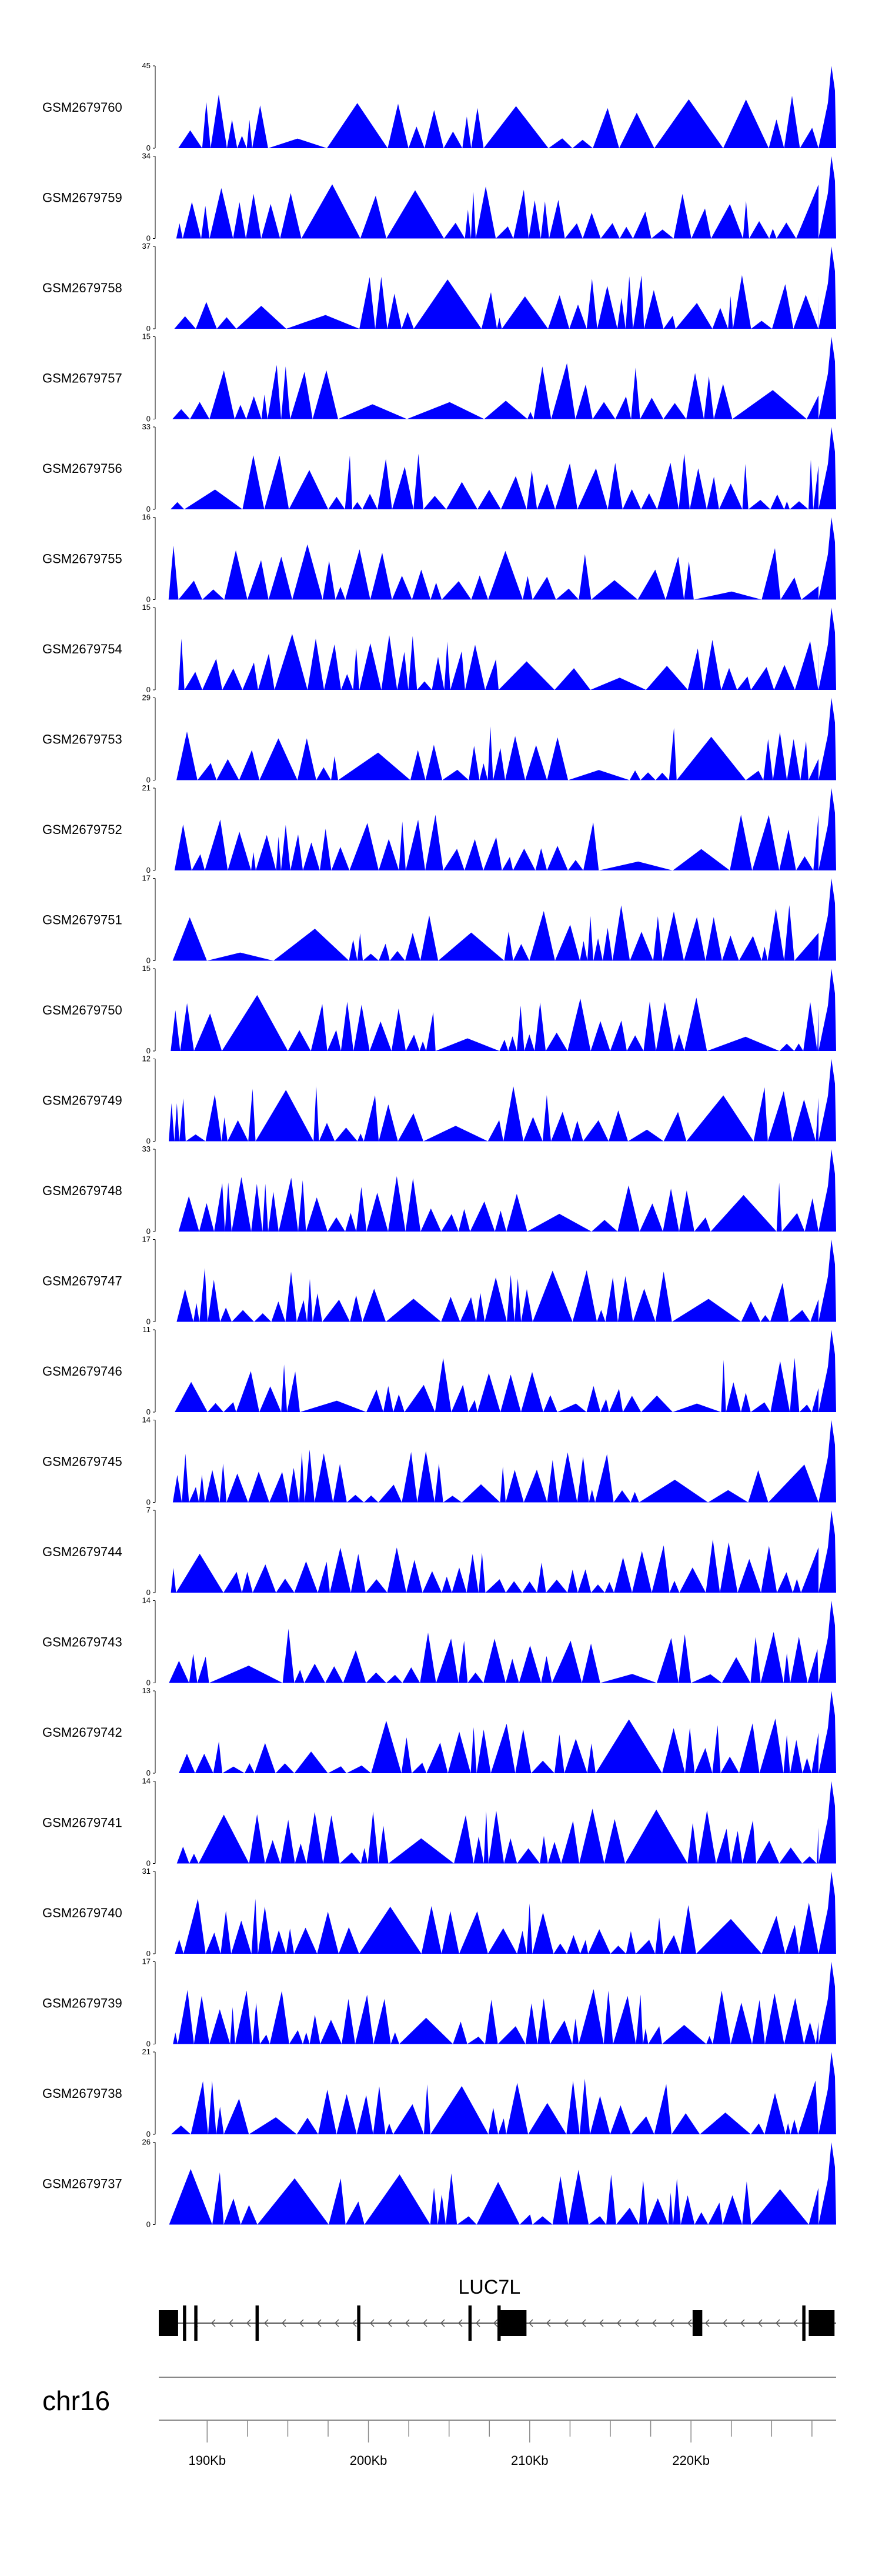  I want to click on gene-model-track: LUC7L, so click(497, 2308).